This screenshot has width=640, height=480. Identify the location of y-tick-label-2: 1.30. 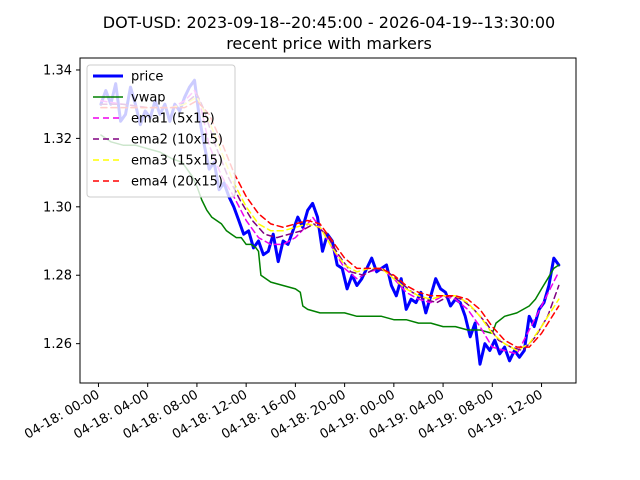
(57, 207).